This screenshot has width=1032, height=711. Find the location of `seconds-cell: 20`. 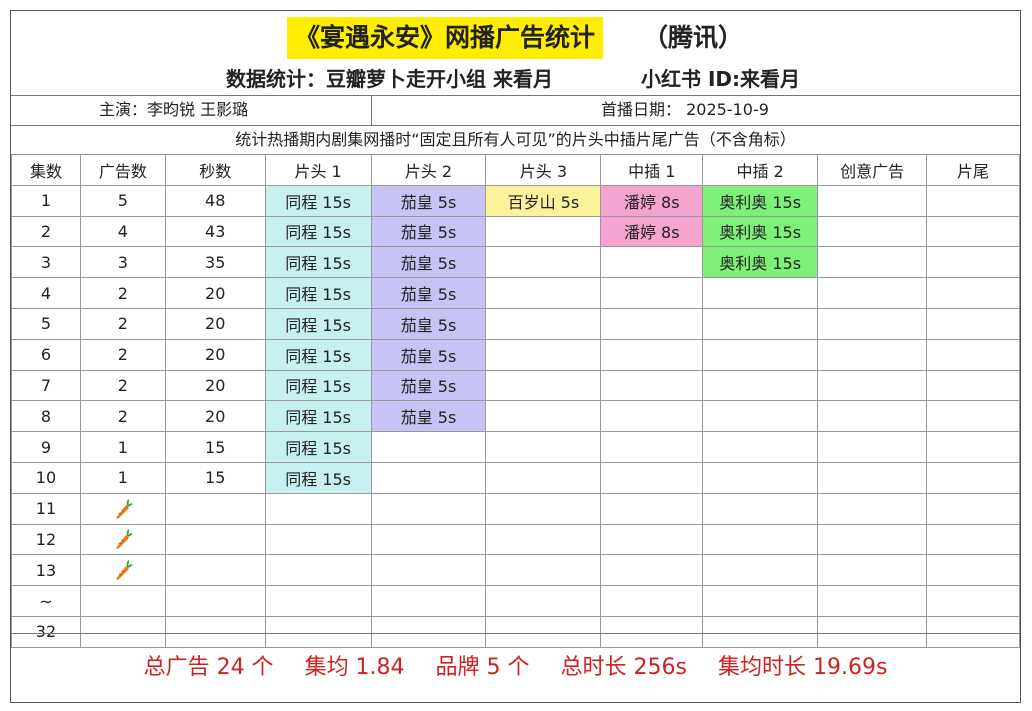

seconds-cell: 20 is located at coordinates (215, 416).